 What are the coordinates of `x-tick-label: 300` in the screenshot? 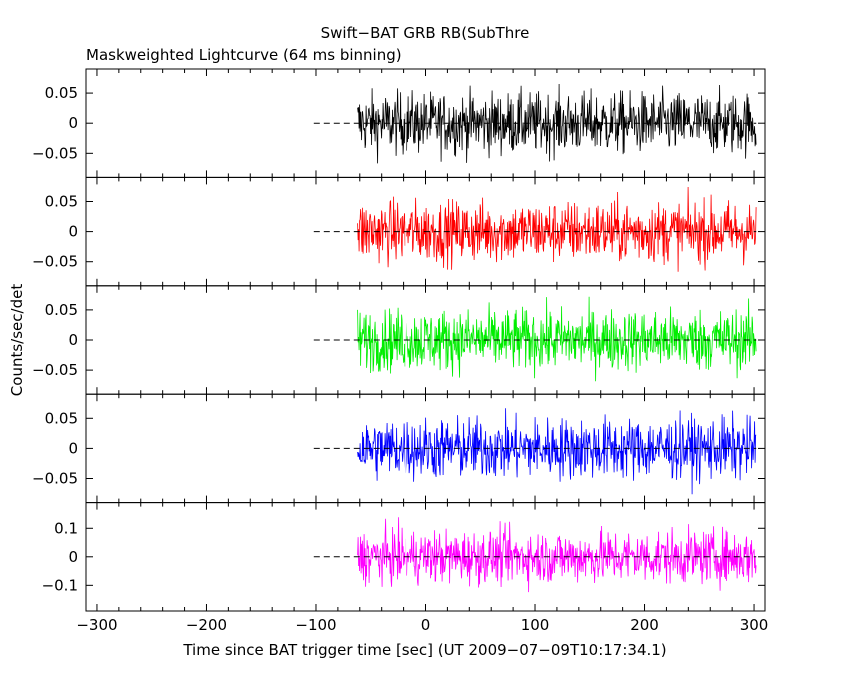 It's located at (754, 625).